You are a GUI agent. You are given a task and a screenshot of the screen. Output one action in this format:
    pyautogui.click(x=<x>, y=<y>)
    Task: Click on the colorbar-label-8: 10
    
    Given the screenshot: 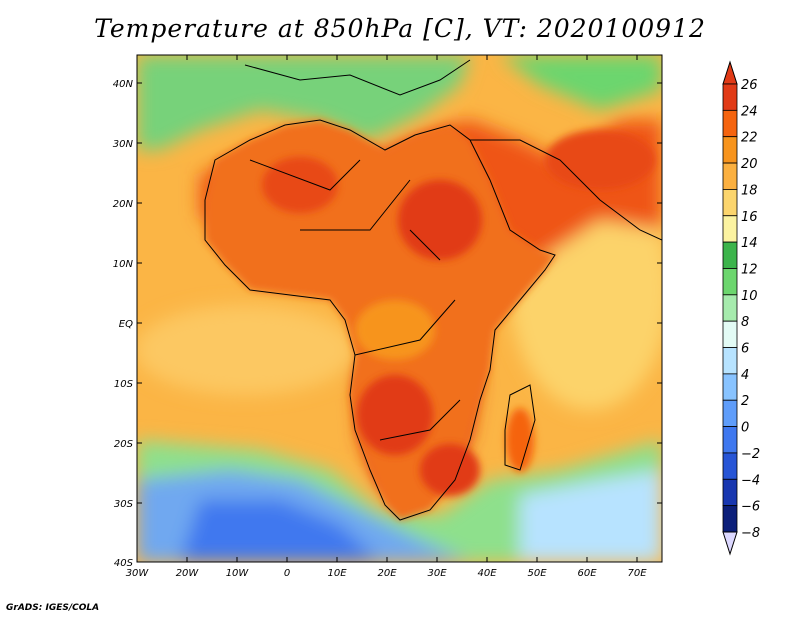 What is the action you would take?
    pyautogui.click(x=749, y=296)
    